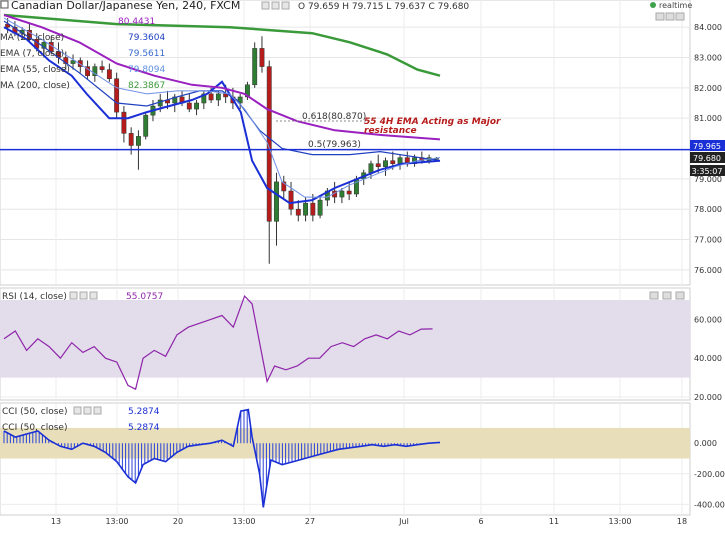 This screenshot has width=725, height=534. I want to click on fib-618-label: 0.618(80.870), so click(334, 117).